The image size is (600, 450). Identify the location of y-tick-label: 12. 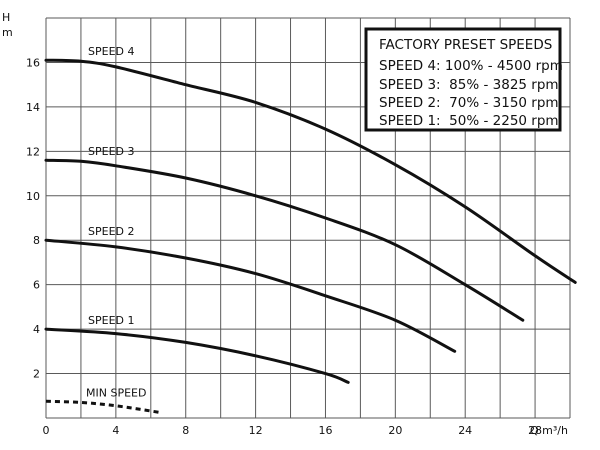
(33, 151).